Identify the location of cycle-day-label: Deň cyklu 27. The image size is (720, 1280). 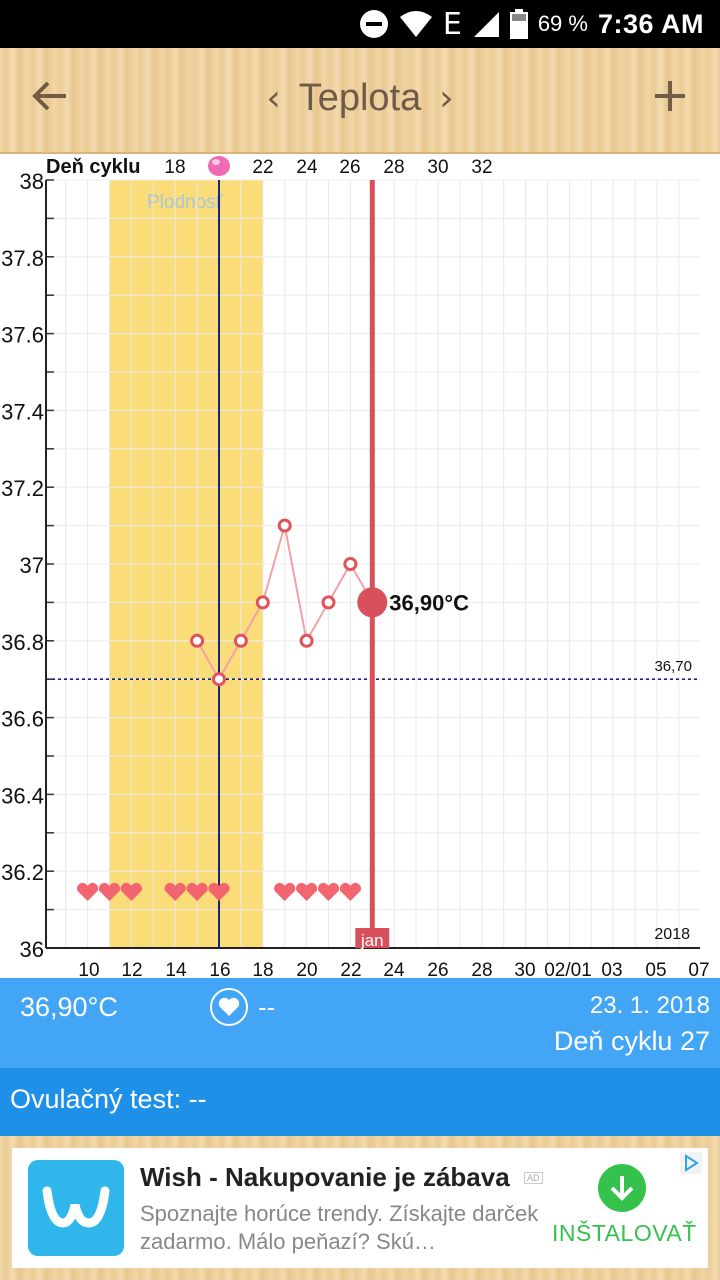
(631, 1041).